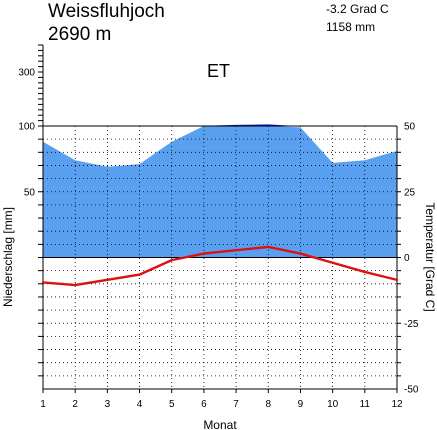 The width and height of the screenshot is (437, 430). I want to click on temp-tick-label: 25, so click(410, 192).